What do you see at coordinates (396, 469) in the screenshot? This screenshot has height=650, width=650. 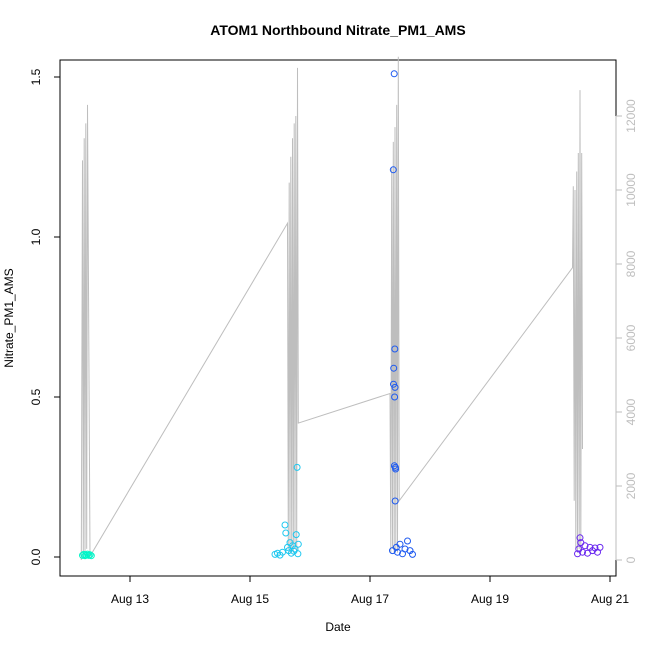 I see `data-point-s2-p11` at bounding box center [396, 469].